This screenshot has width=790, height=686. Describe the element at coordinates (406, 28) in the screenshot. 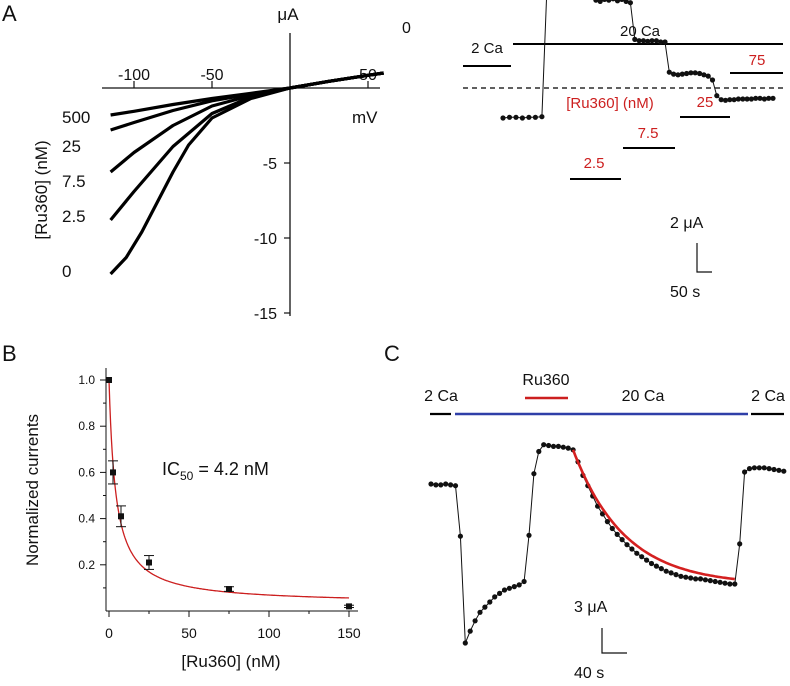

I see `iv-y-zero-label: 0` at that location.